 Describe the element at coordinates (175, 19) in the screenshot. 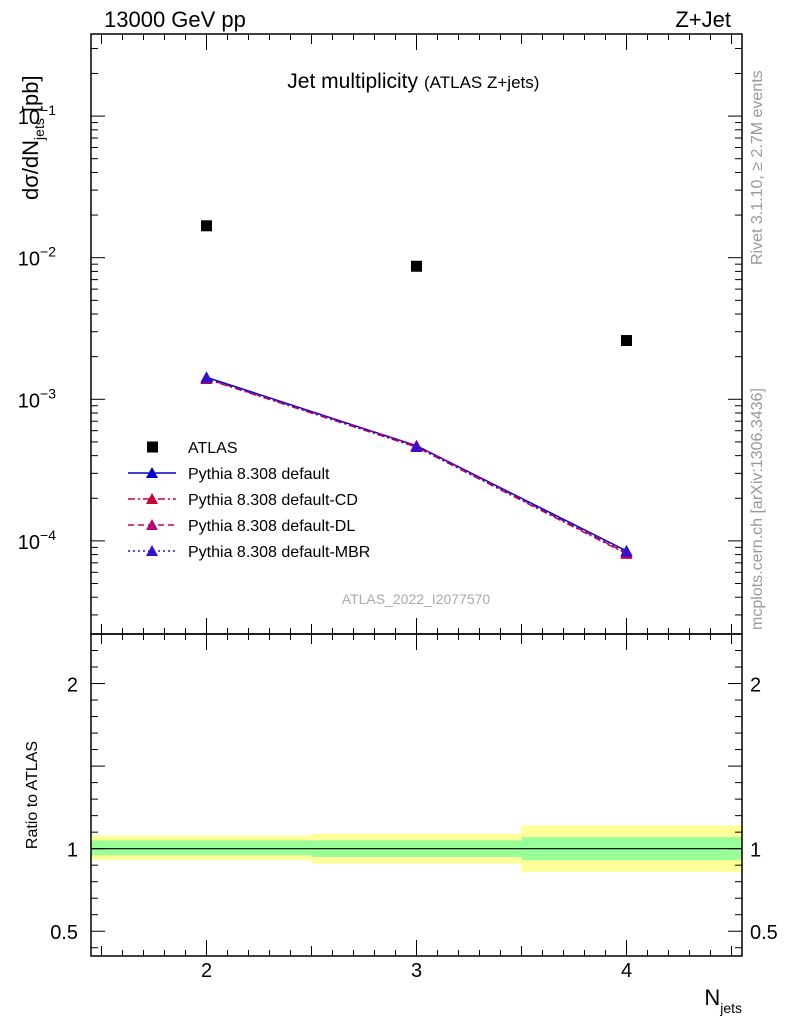

I see `header-left: 13000 GeV pp` at that location.